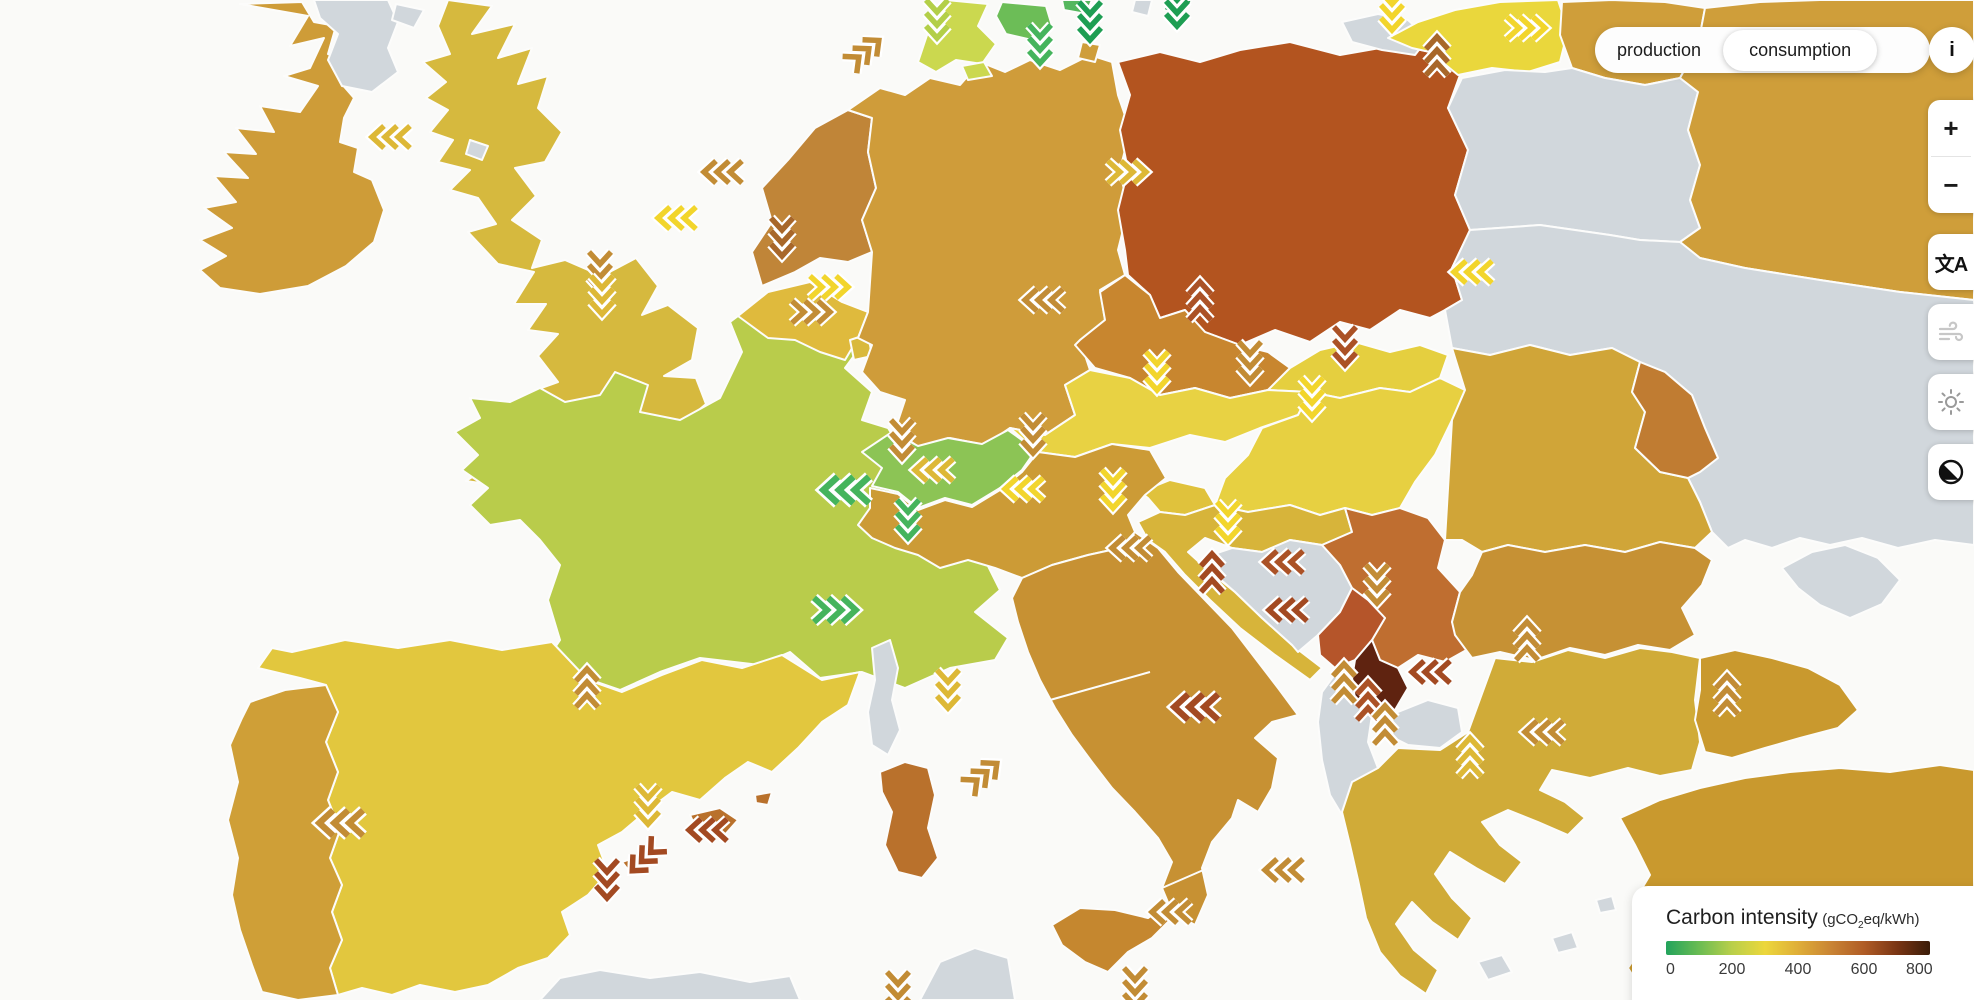  Describe the element at coordinates (1100, 686) in the screenshot. I see `italy-zone-border` at that location.